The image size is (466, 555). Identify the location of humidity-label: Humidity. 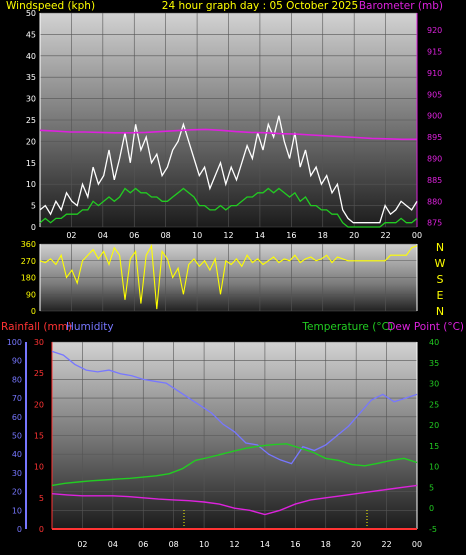
(90, 327).